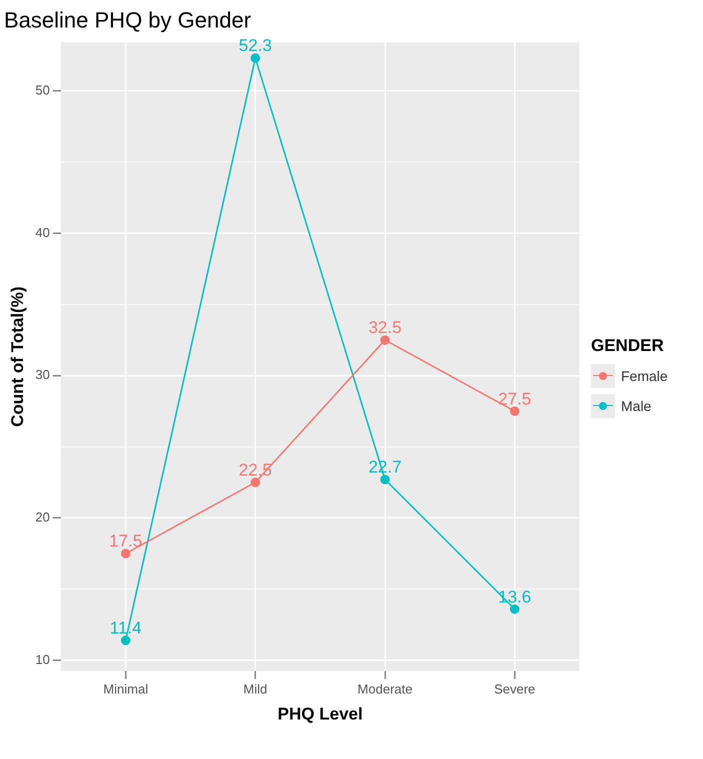  Describe the element at coordinates (17, 356) in the screenshot. I see `y-axis-title: Count of Total(%)` at that location.